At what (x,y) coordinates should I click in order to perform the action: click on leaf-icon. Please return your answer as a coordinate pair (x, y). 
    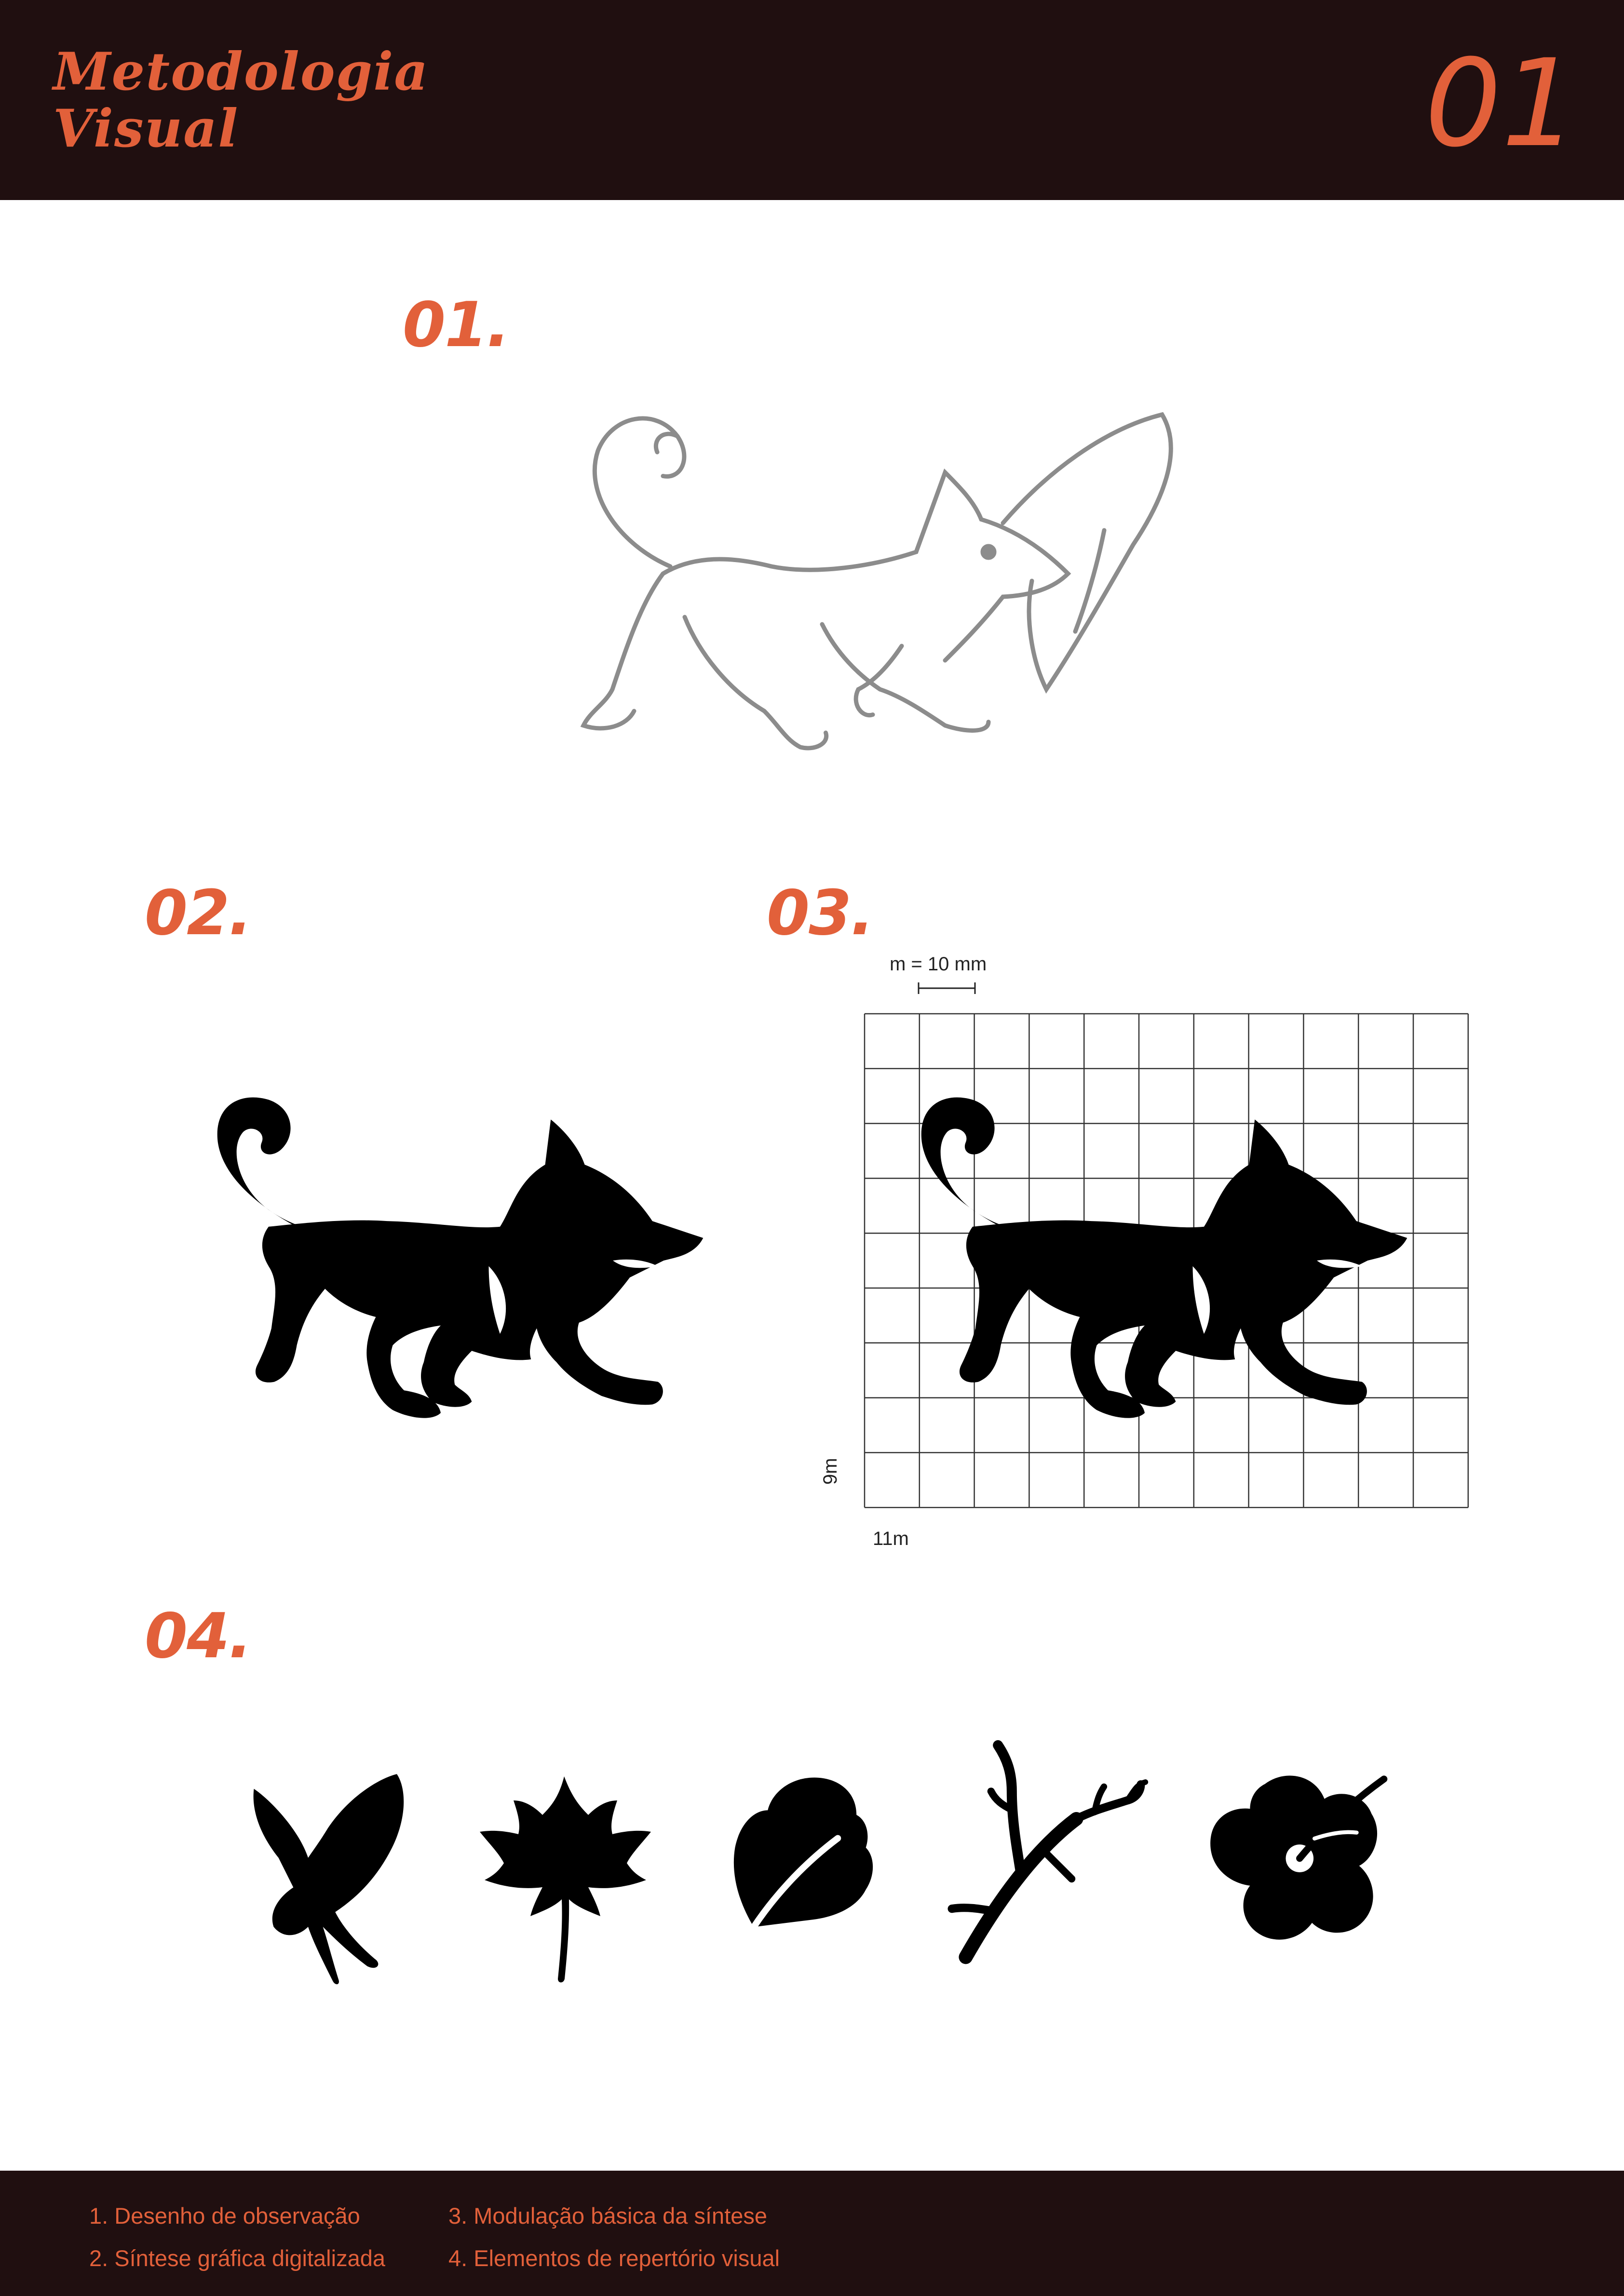
    Looking at the image, I should click on (800, 1852).